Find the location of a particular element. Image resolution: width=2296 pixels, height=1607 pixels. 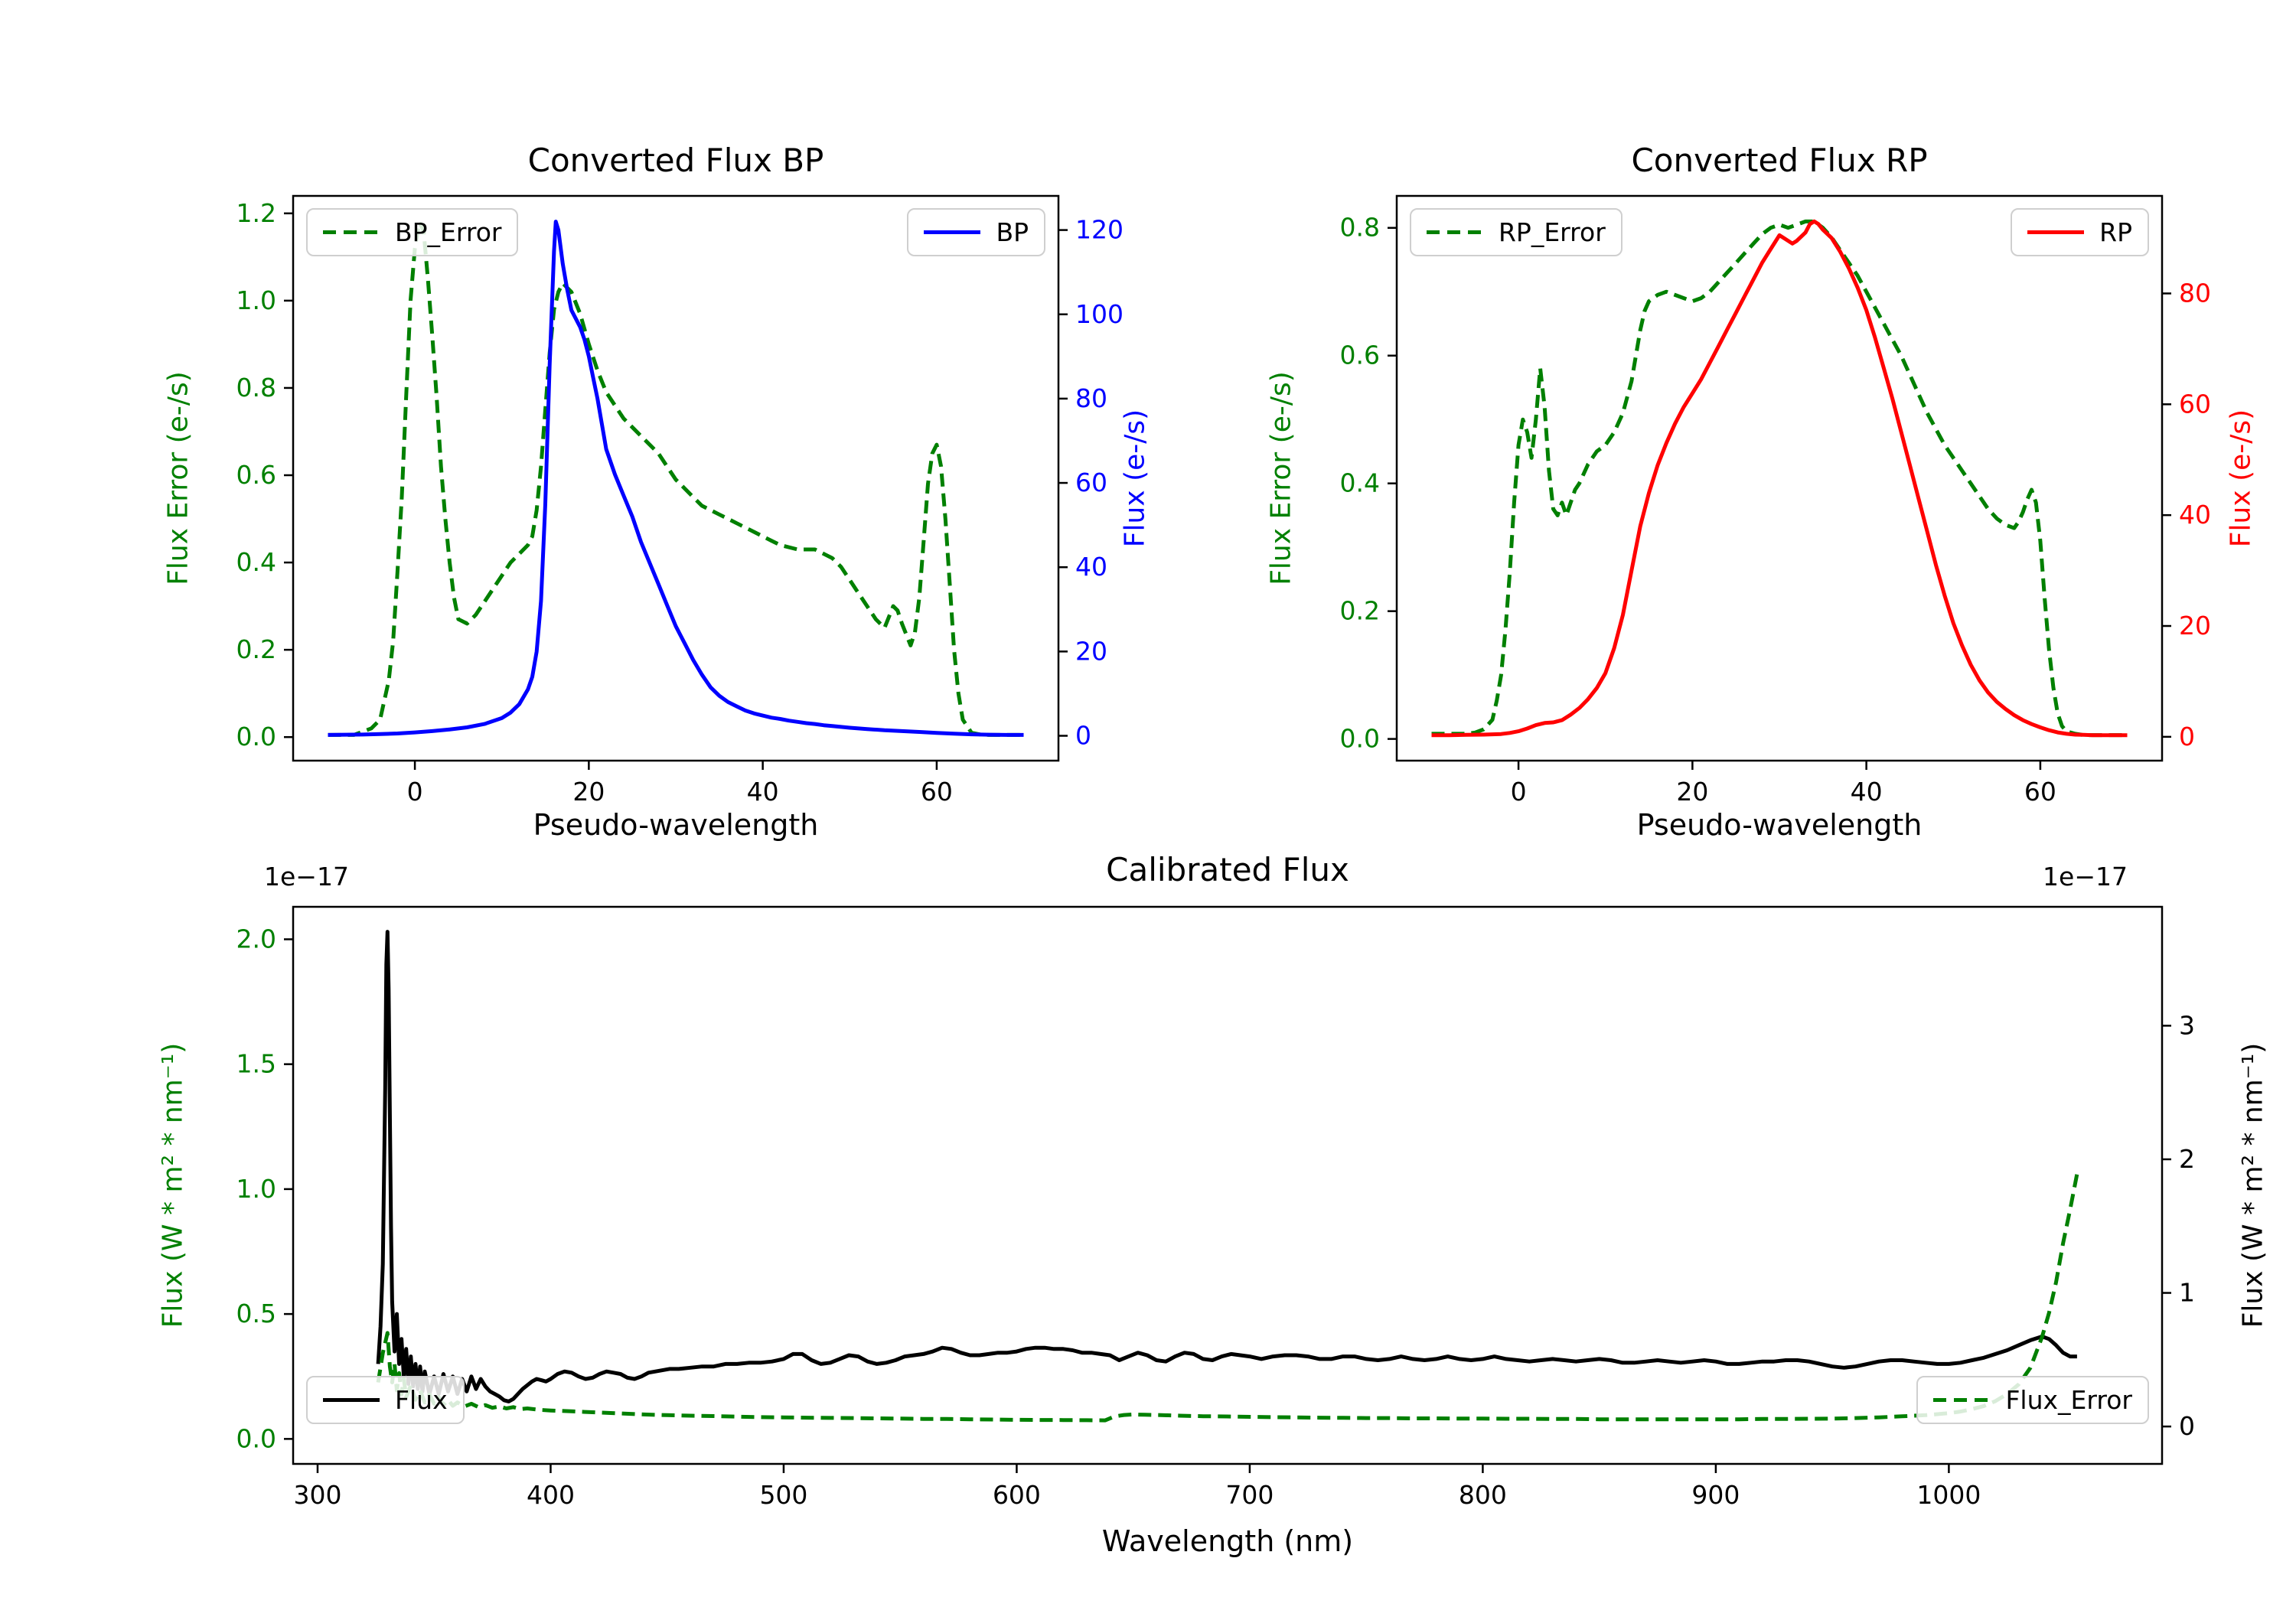

legend-rp-error: RP_Error is located at coordinates (1516, 232).